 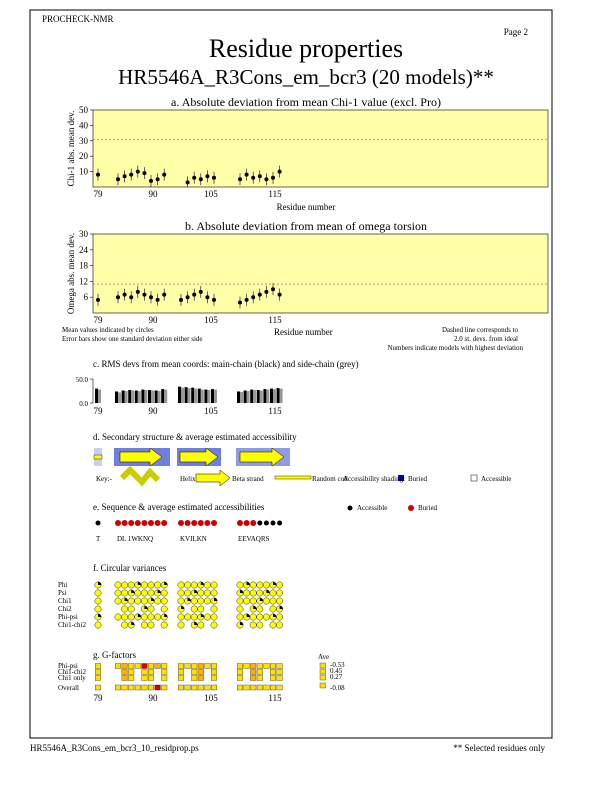 I want to click on row-label: Chi2, so click(x=65, y=609).